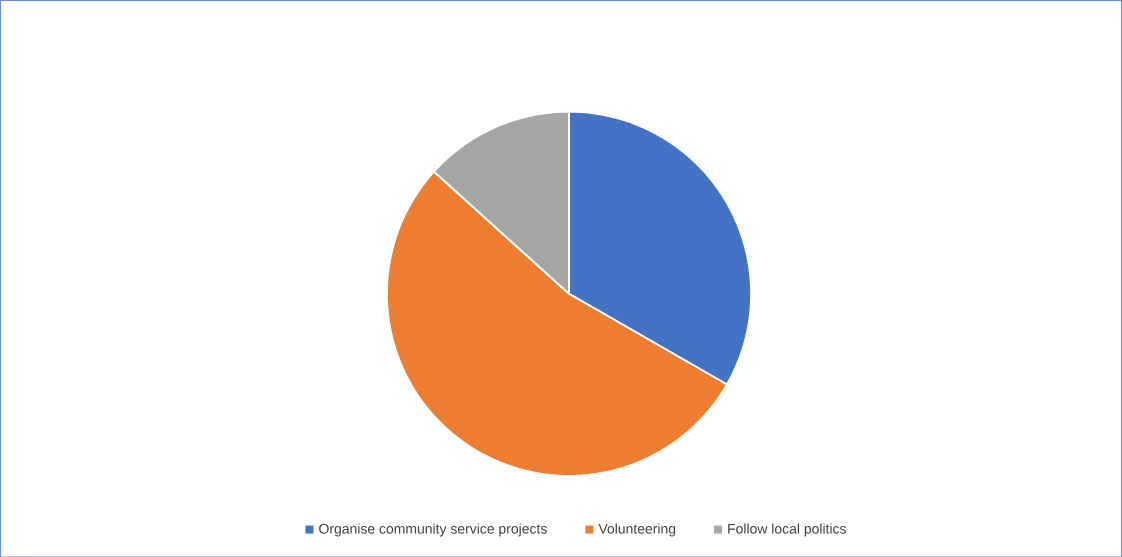 The image size is (1122, 557). I want to click on legend-label: Volunteering, so click(637, 530).